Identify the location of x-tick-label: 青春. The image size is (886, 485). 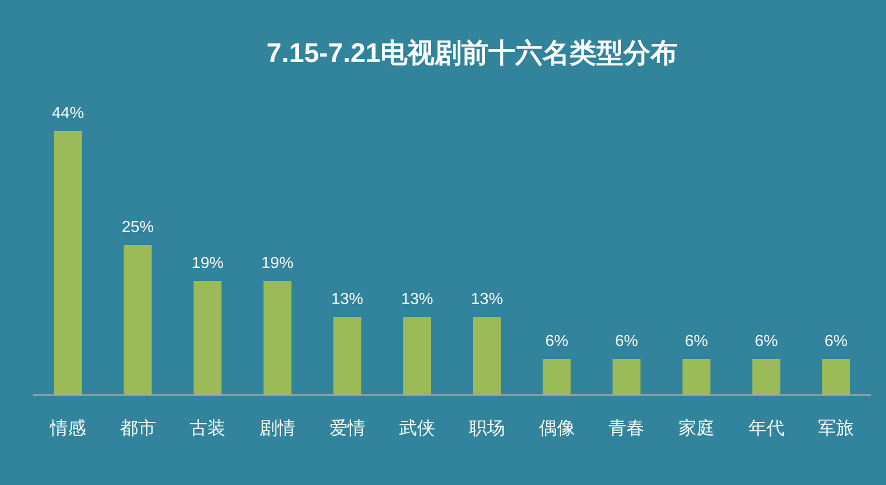
(626, 428).